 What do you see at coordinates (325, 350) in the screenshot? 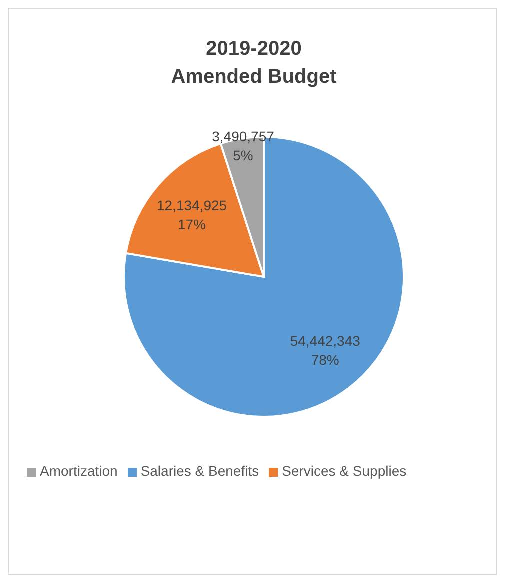
I see `data-label: 54,442,343 78%` at bounding box center [325, 350].